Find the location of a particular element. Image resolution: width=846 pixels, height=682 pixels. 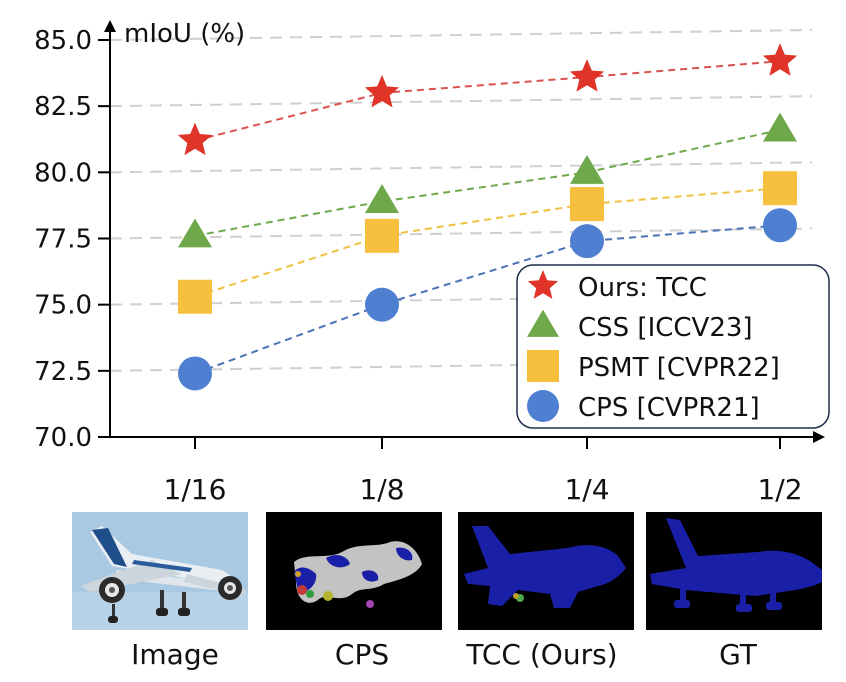

legend-label: Ours: TCC is located at coordinates (642, 288).